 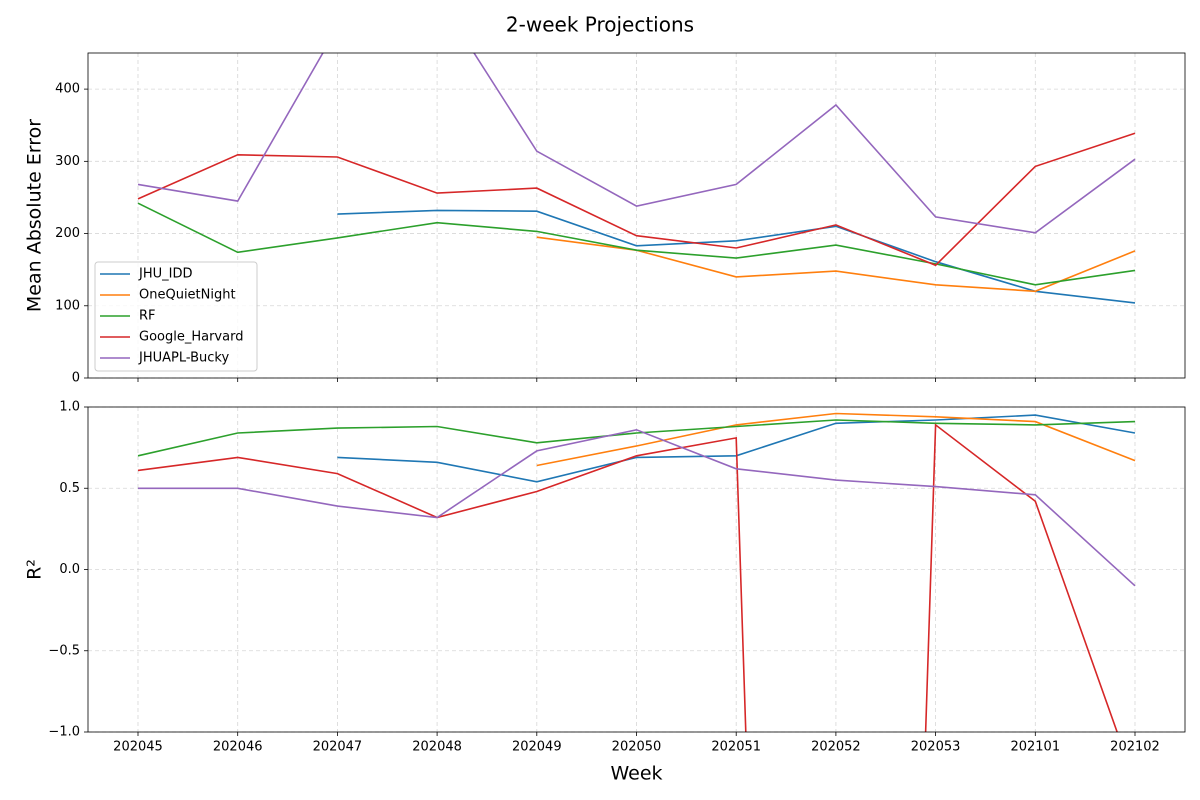 I want to click on x-tick-label: 202050, so click(x=637, y=747).